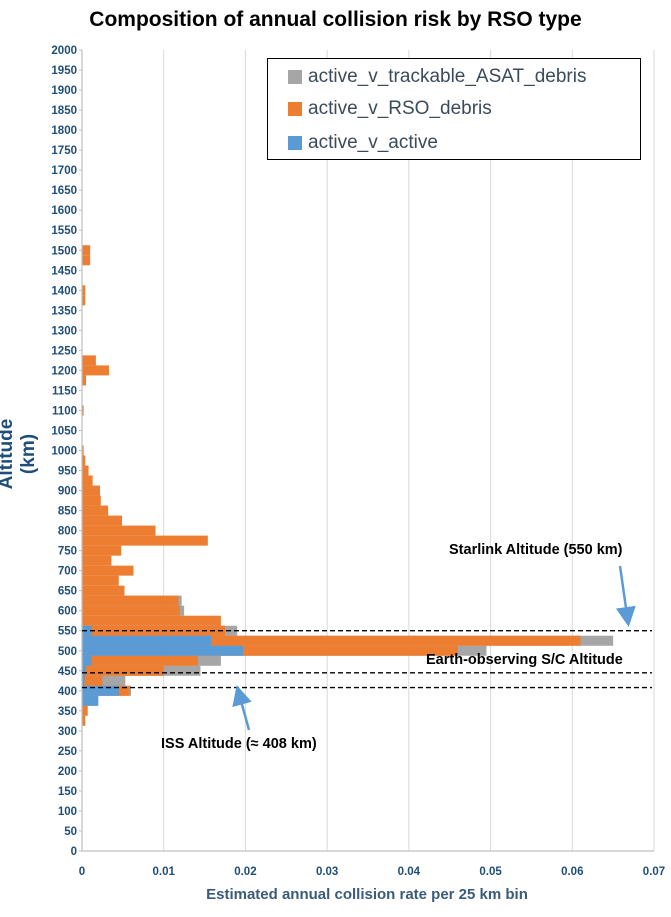  I want to click on y-tick-label: 100, so click(67, 812).